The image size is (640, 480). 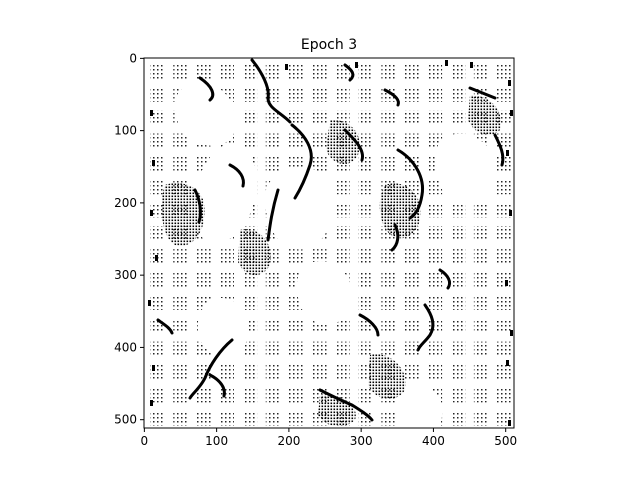 I want to click on x-tick-label: 0, so click(x=145, y=441).